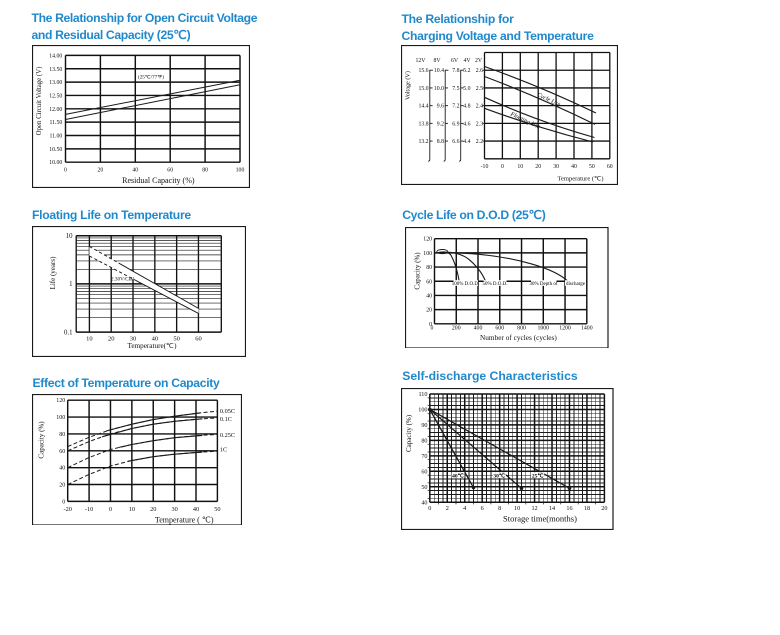 This screenshot has height=635, width=780. Describe the element at coordinates (466, 106) in the screenshot. I see `svg-text: 4.8` at that location.